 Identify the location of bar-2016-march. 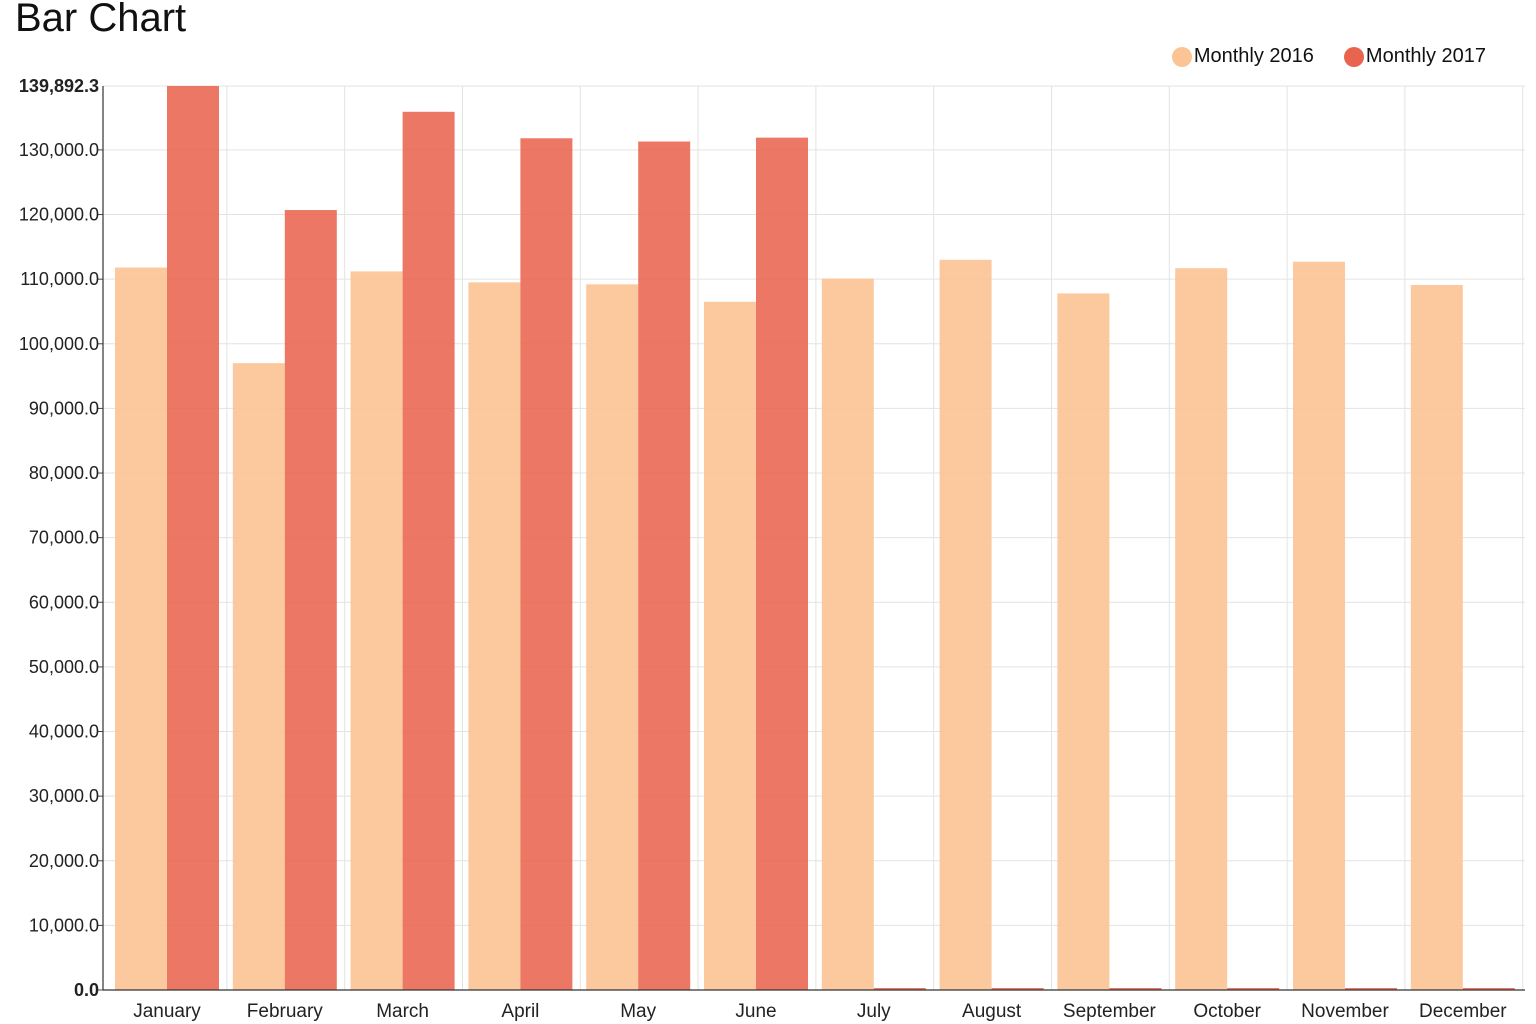
(376, 630).